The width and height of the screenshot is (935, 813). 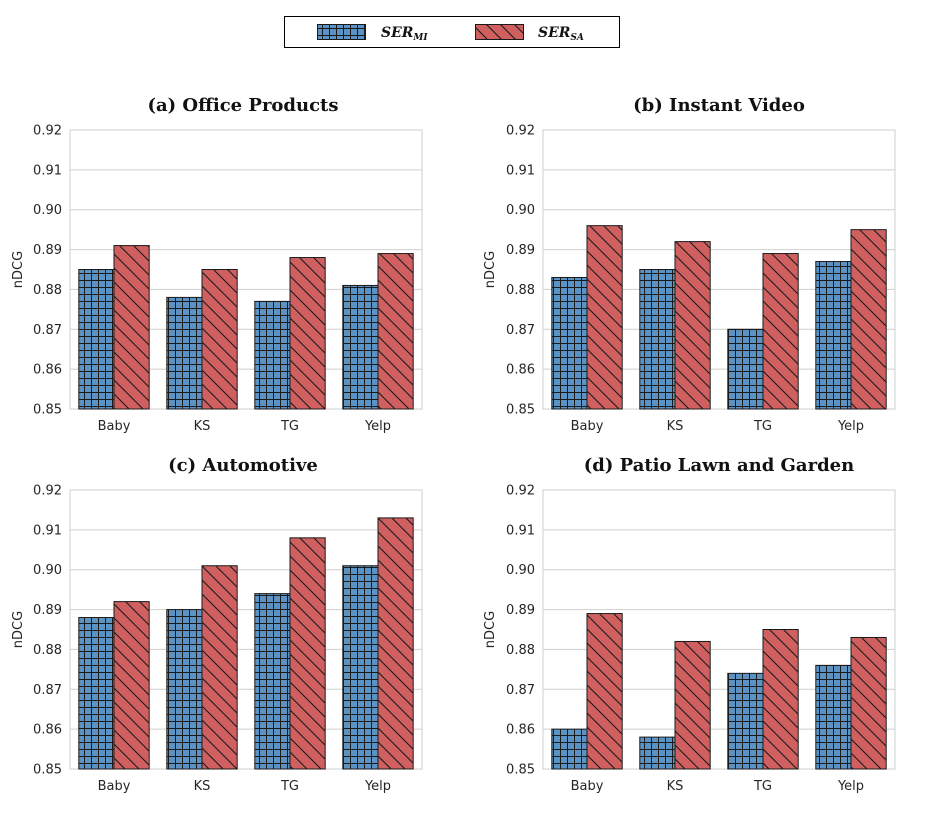 What do you see at coordinates (499, 32) in the screenshot?
I see `legend-swatch-sa` at bounding box center [499, 32].